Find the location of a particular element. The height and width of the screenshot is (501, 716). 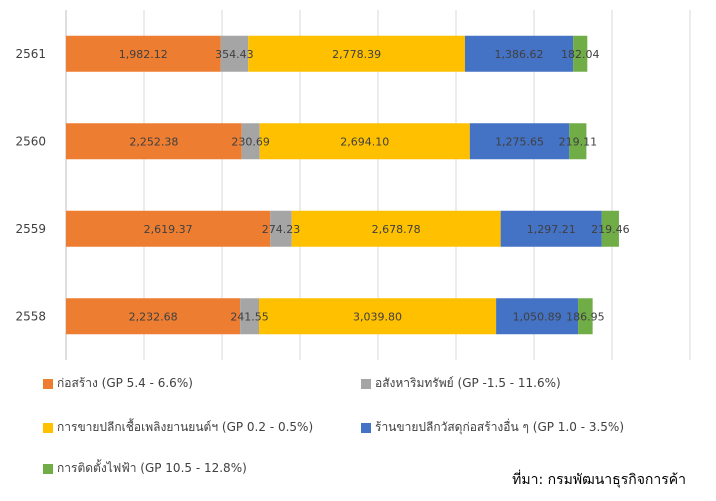

data-label: 241.55 is located at coordinates (249, 316).